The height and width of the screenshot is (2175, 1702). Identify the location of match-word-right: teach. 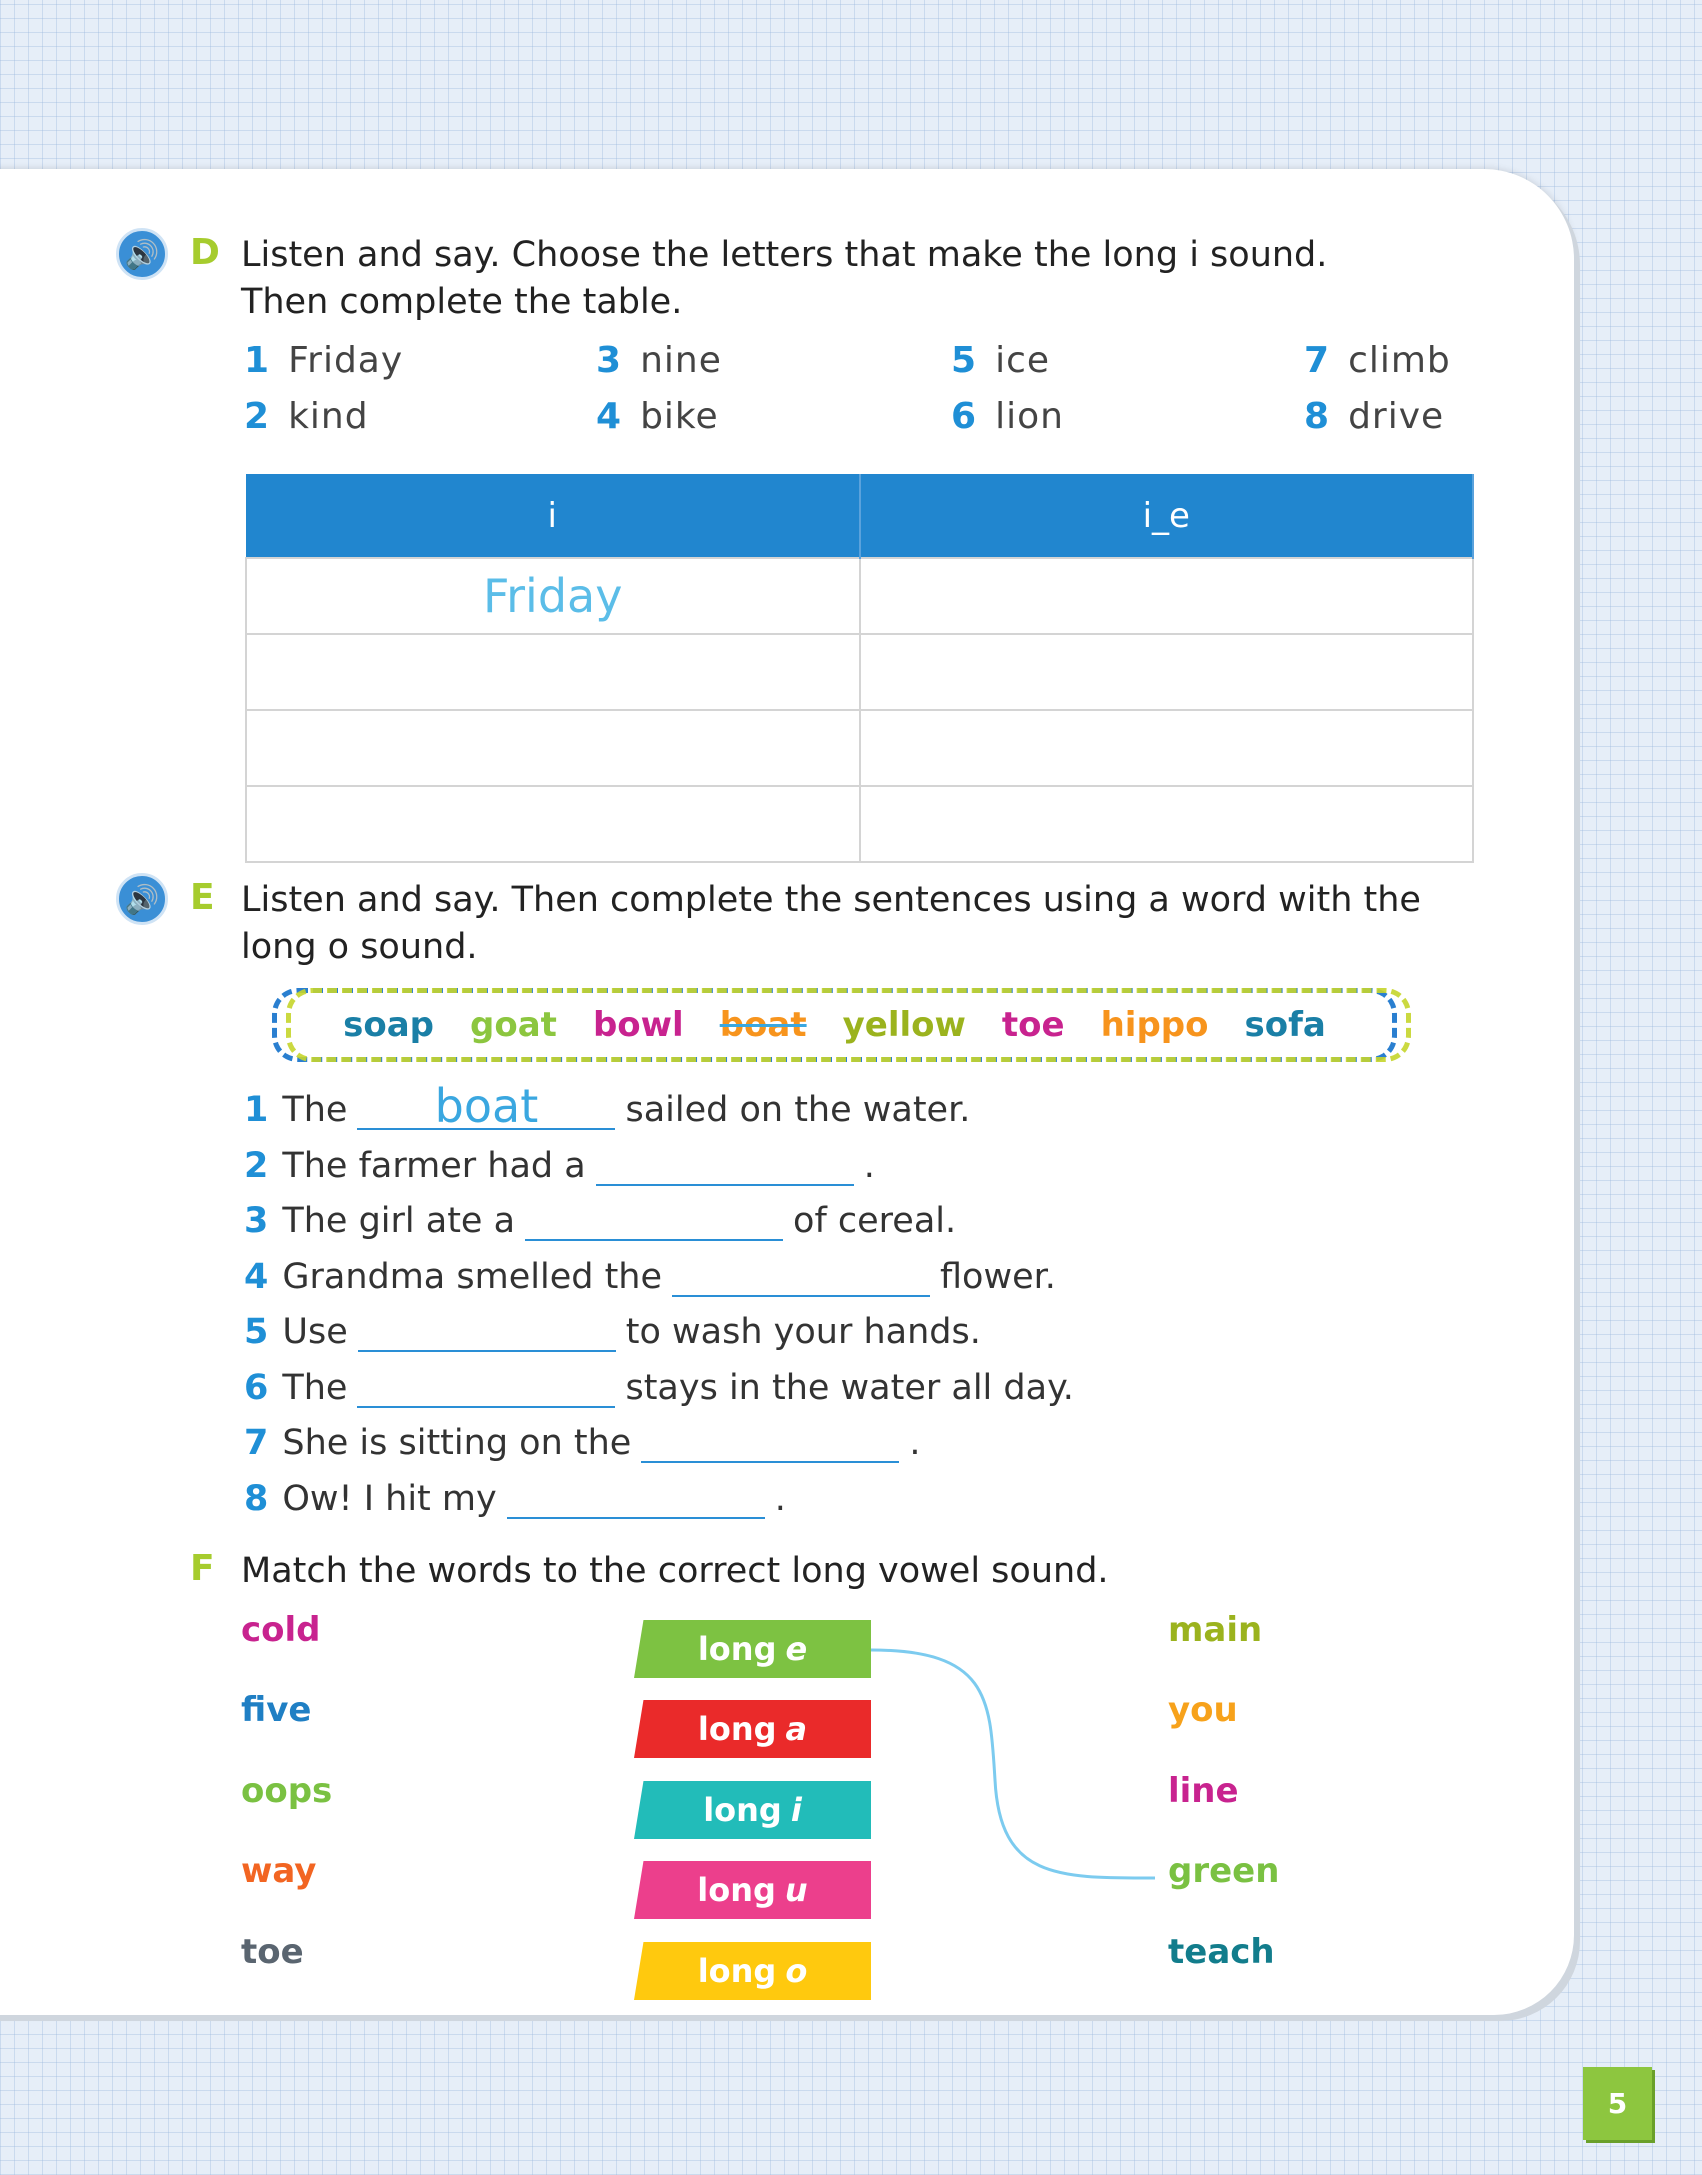
(1221, 1952).